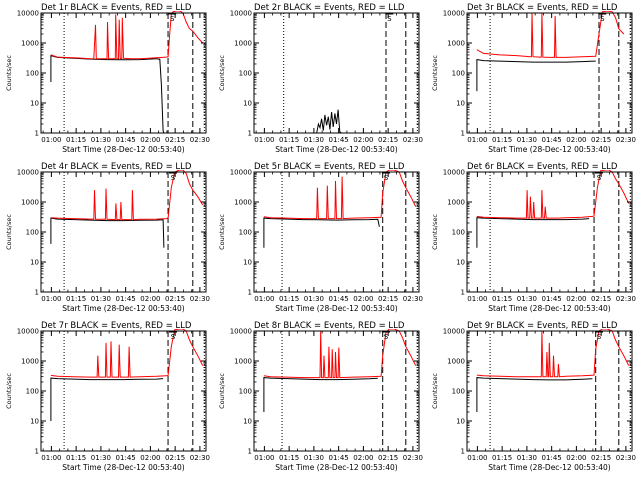  Describe the element at coordinates (542, 8) in the screenshot. I see `panel-title: Det 3r BLACK = Events, RED = LLD` at that location.